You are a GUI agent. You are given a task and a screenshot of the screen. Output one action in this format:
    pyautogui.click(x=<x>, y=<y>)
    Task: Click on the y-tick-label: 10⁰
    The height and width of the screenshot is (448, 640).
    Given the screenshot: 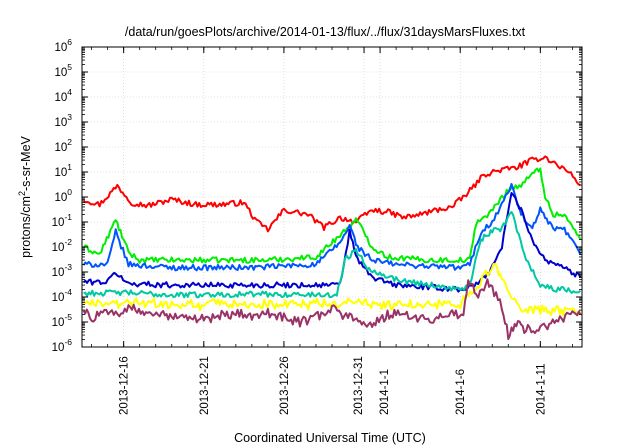 What is the action you would take?
    pyautogui.click(x=63, y=195)
    